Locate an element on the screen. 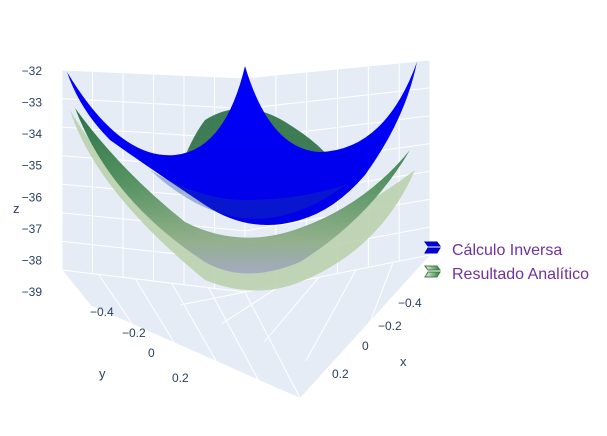 The width and height of the screenshot is (607, 436). z-tick-label: −35 is located at coordinates (32, 166).